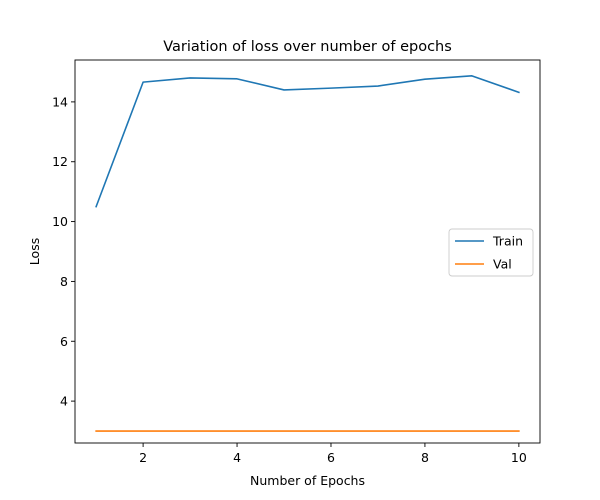 The height and width of the screenshot is (500, 600). I want to click on x-tick-label: 10, so click(519, 457).